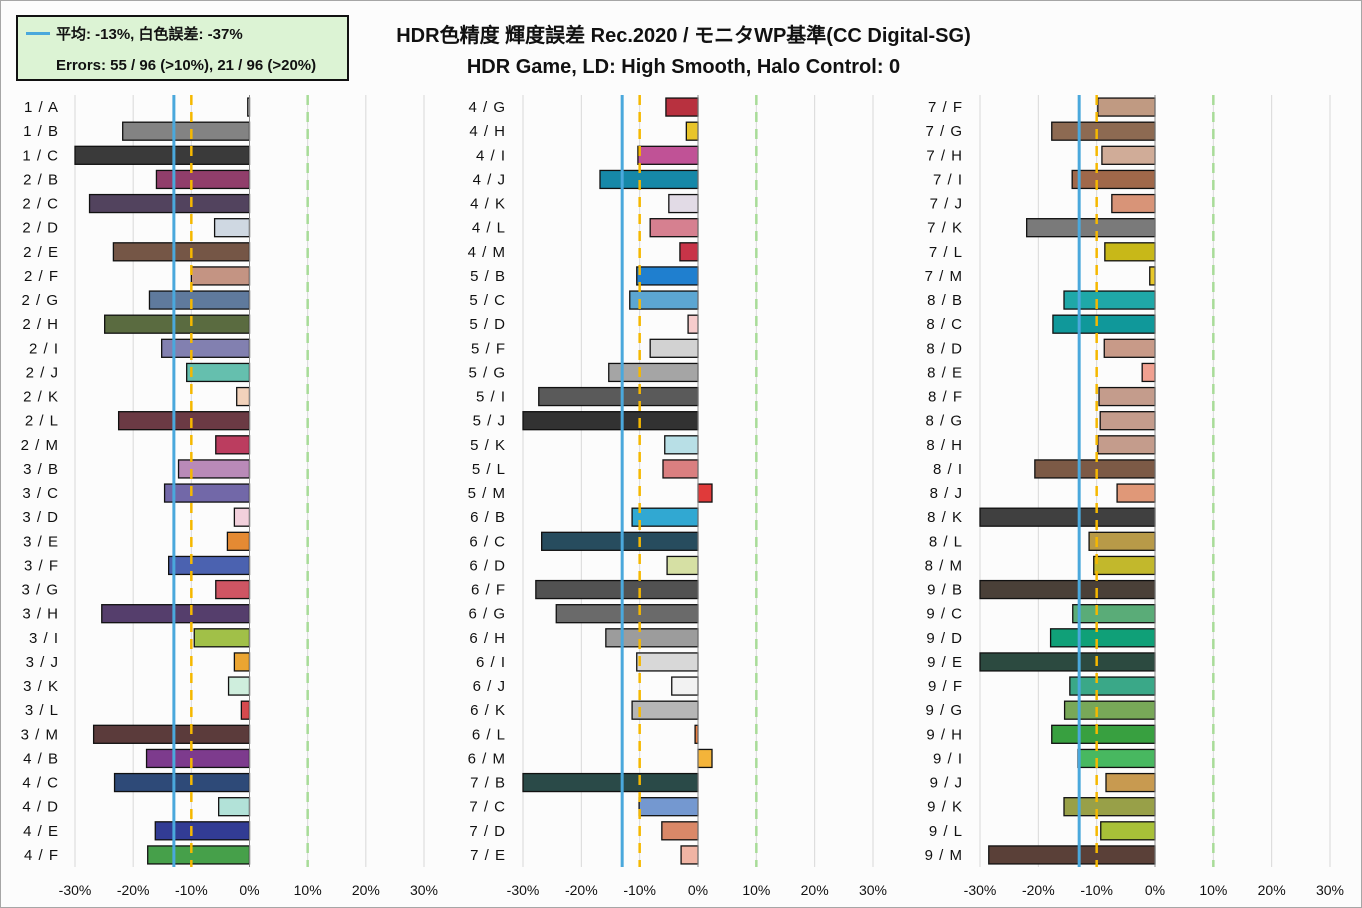 This screenshot has width=1362, height=908. I want to click on category-label: 3 / D, so click(40, 517).